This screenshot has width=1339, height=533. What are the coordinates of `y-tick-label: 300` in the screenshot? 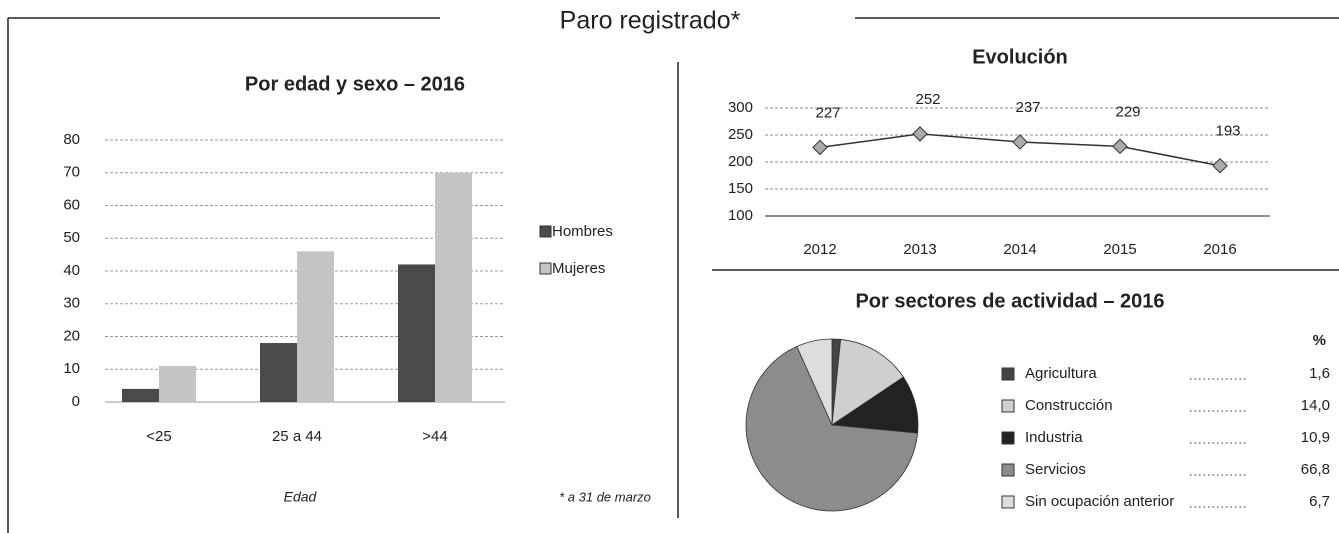 It's located at (740, 107).